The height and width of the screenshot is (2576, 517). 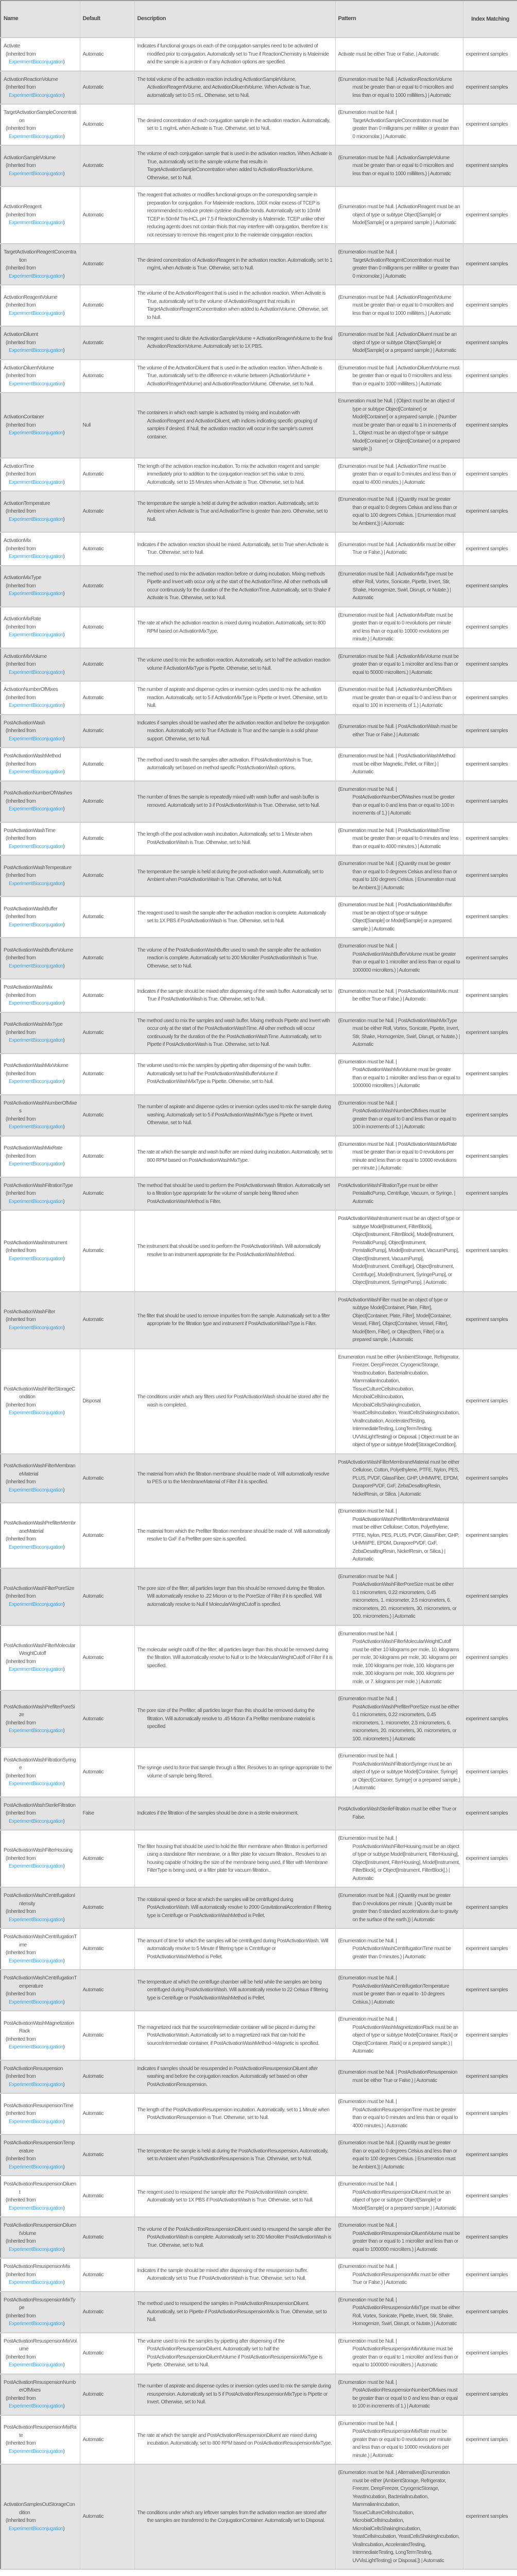 I want to click on option-name: ActivationContainer, so click(x=24, y=417).